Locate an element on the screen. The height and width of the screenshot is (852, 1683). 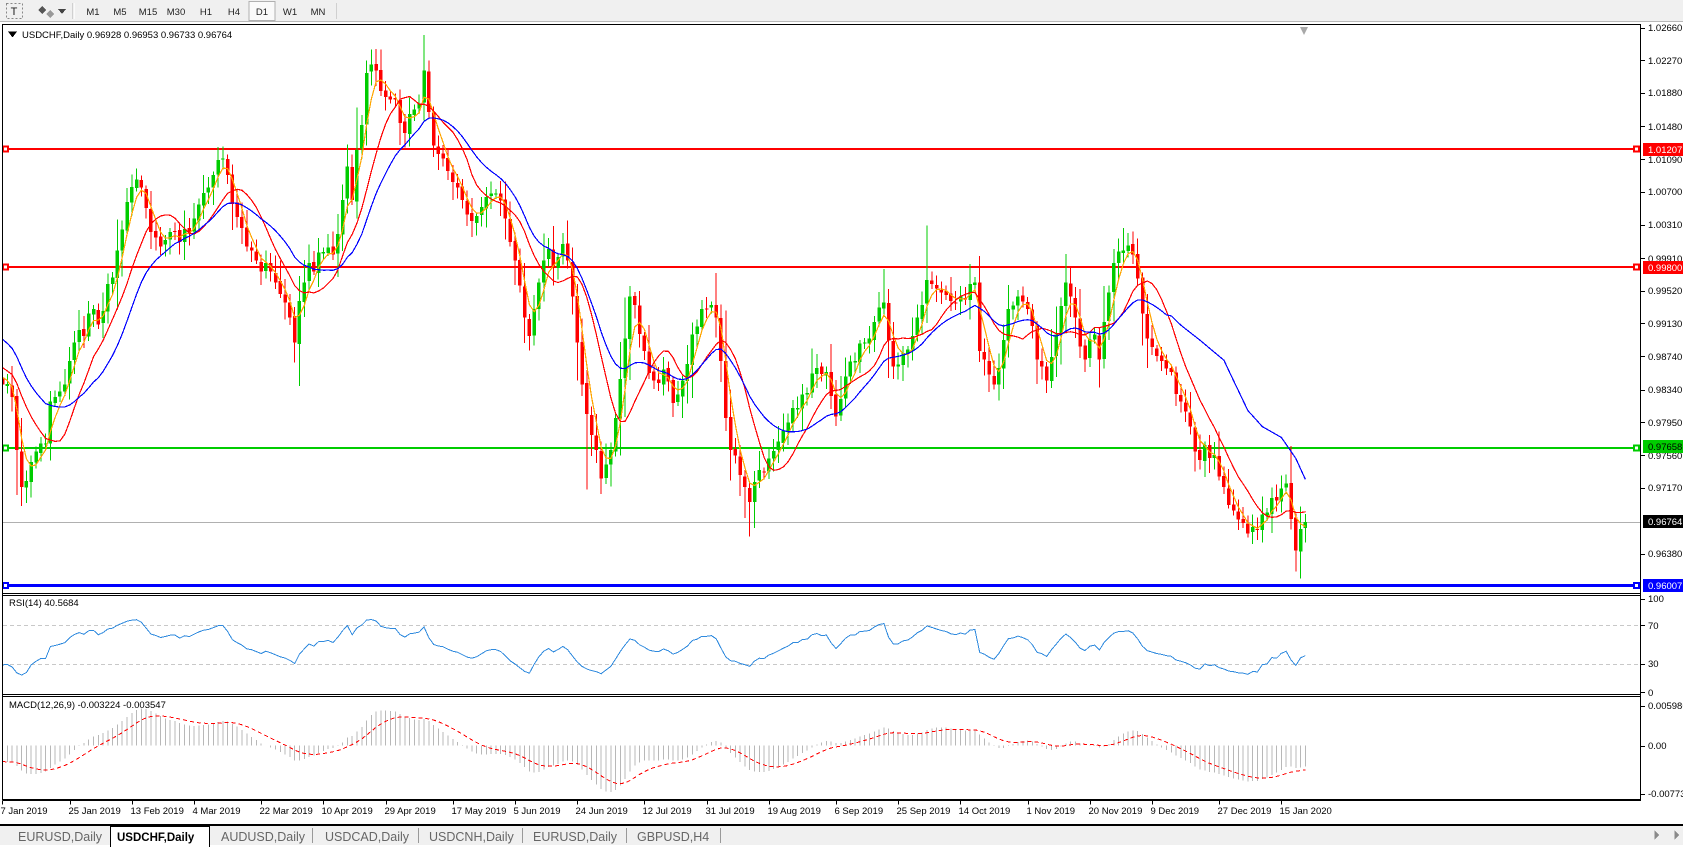
svg-text: H1 is located at coordinates (206, 12).